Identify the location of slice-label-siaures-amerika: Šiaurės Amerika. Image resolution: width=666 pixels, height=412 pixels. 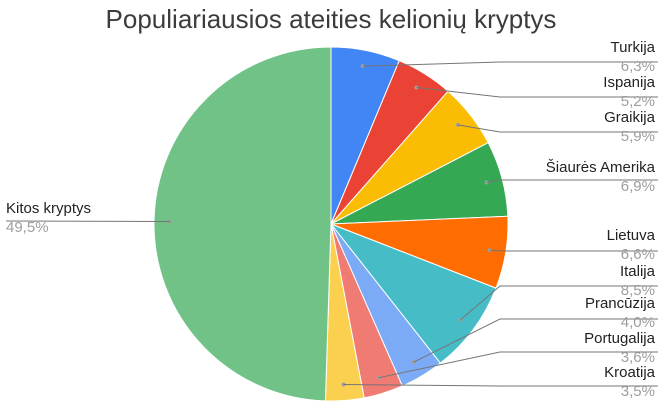
(601, 167).